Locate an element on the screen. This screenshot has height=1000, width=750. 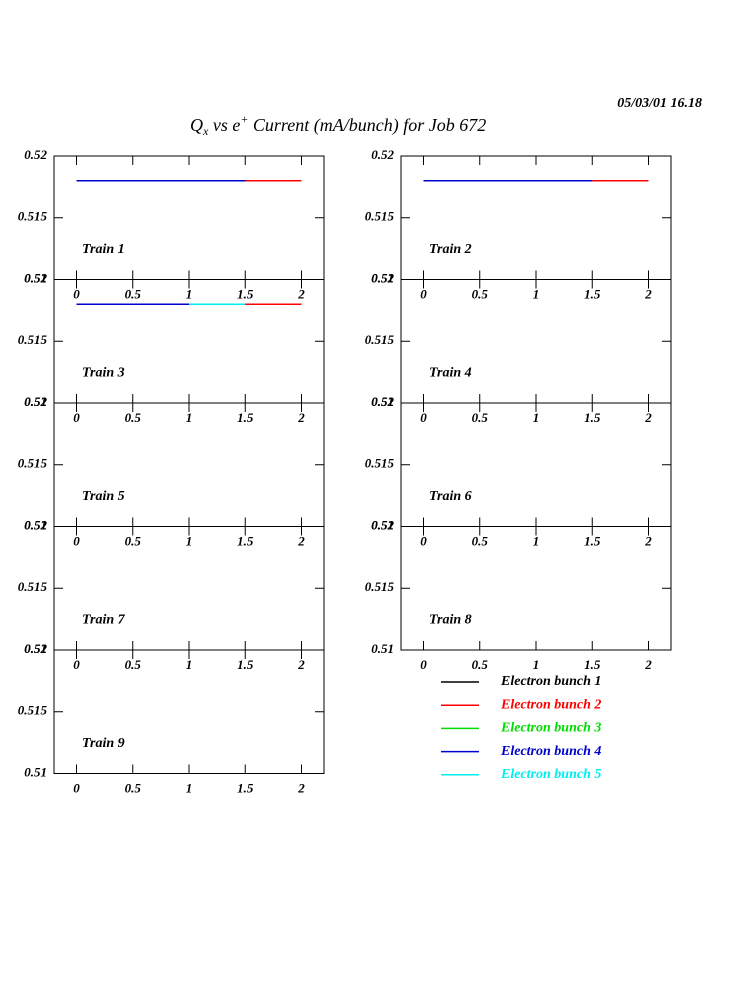
legend-label: Electron bunch 5 is located at coordinates (550, 774).